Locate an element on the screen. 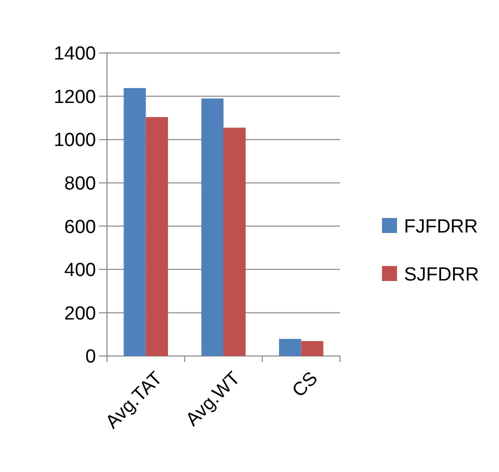  y-tick-label: 800 is located at coordinates (80, 184).